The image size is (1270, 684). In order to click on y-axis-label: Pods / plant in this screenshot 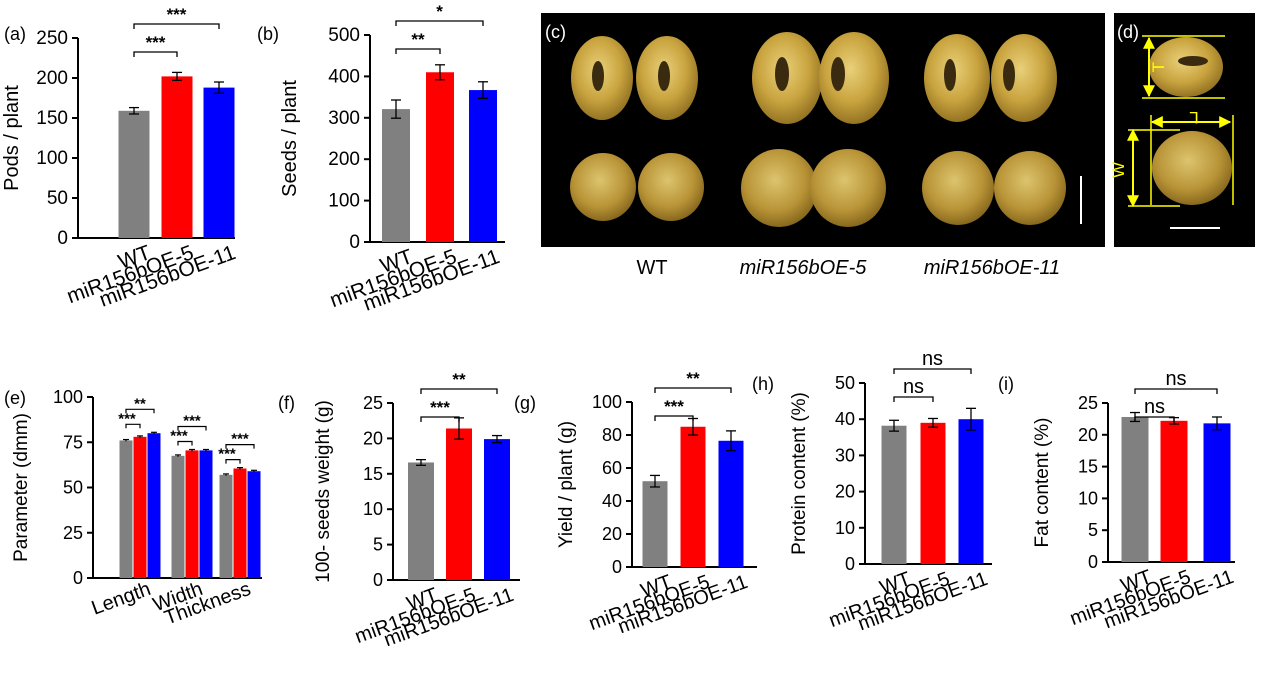, I will do `click(12, 138)`.